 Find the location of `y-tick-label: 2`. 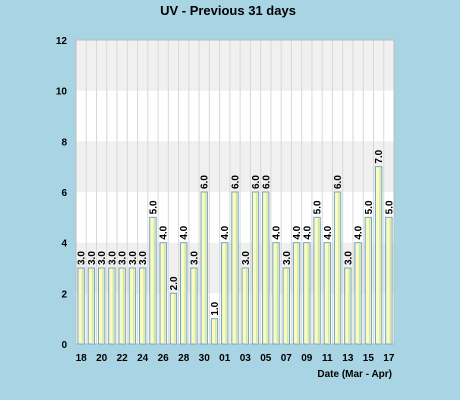

y-tick-label: 2 is located at coordinates (64, 294).